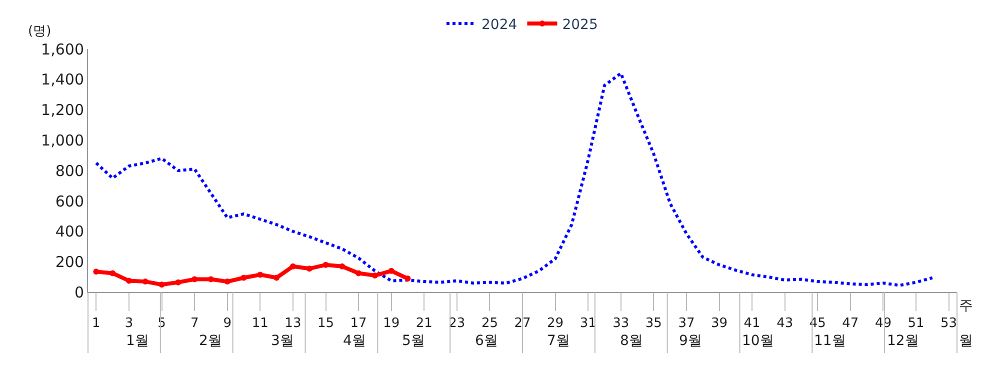 Image resolution: width=982 pixels, height=370 pixels. What do you see at coordinates (413, 341) in the screenshot?
I see `text: 5월` at bounding box center [413, 341].